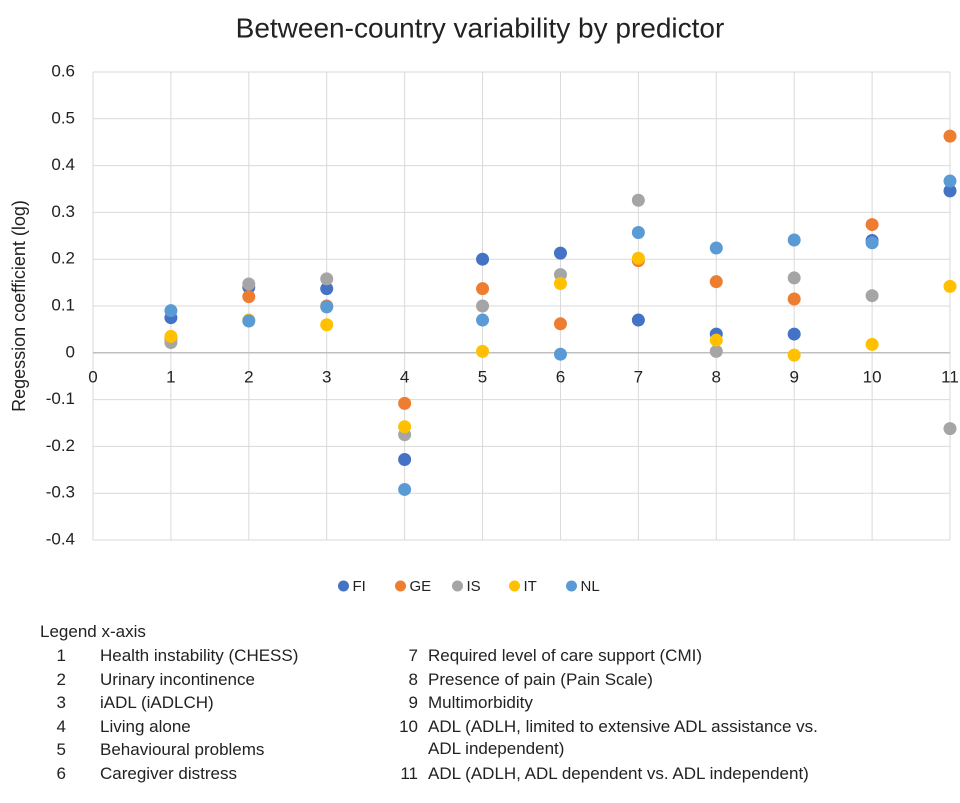 The width and height of the screenshot is (960, 803). Describe the element at coordinates (404, 376) in the screenshot. I see `x-tick-label: 4` at that location.